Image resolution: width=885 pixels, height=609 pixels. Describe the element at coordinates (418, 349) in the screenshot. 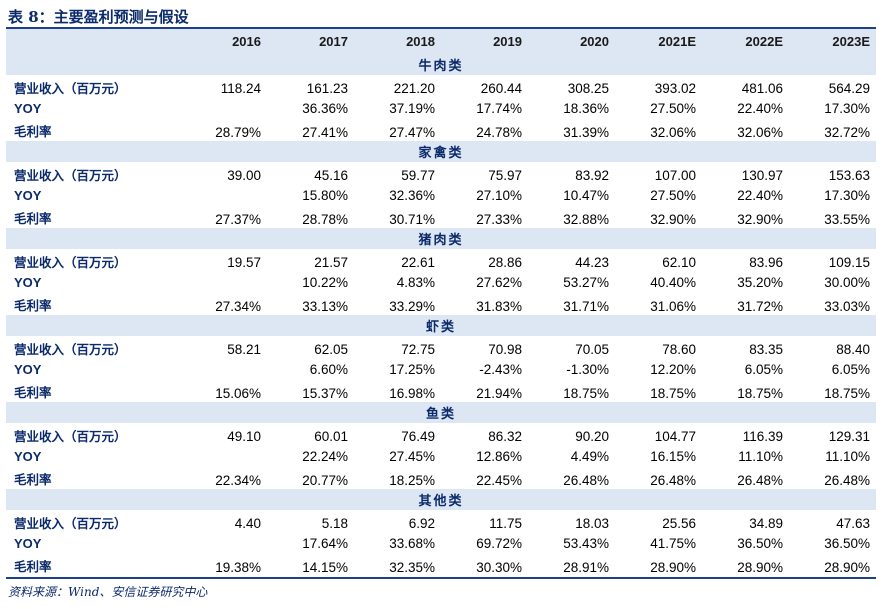

I see `table-cell: 72.75` at that location.